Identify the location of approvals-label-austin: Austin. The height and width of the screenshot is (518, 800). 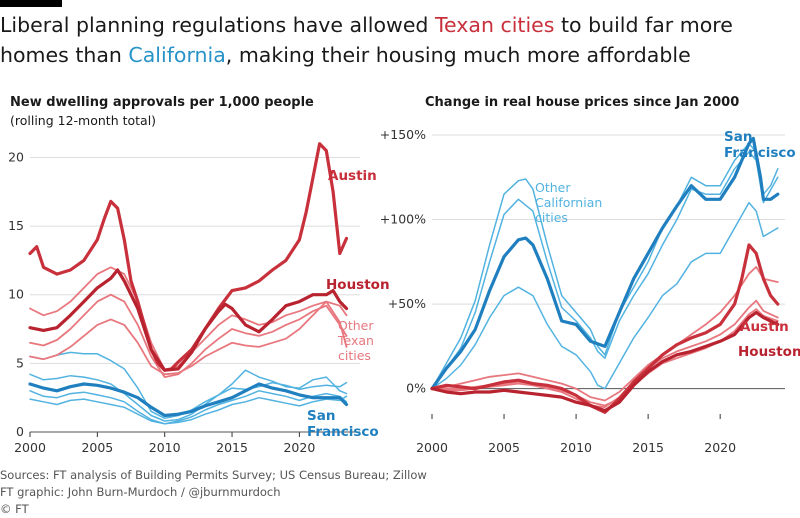
(352, 176).